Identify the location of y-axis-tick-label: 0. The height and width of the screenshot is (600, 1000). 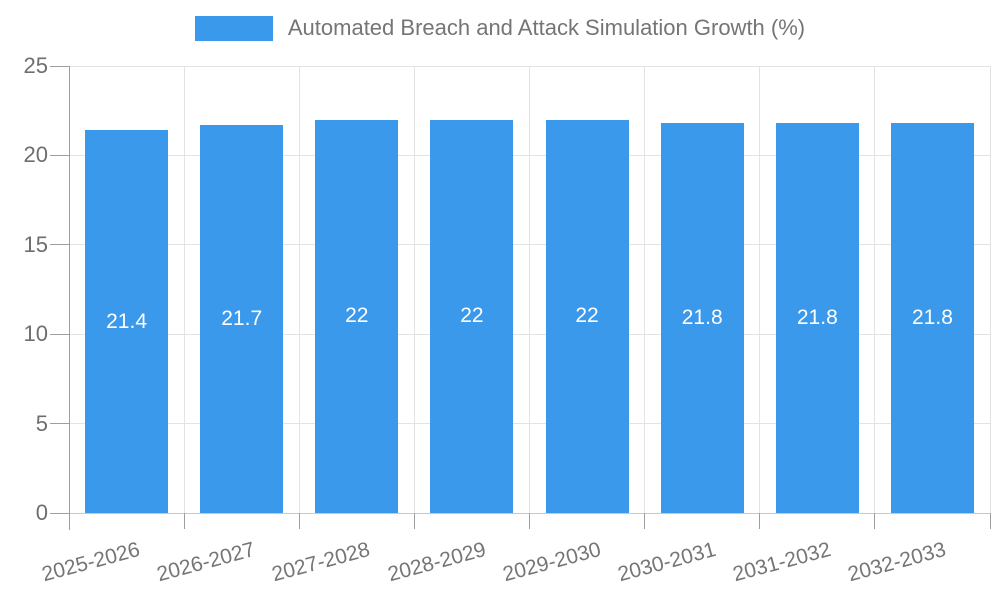
(41, 512).